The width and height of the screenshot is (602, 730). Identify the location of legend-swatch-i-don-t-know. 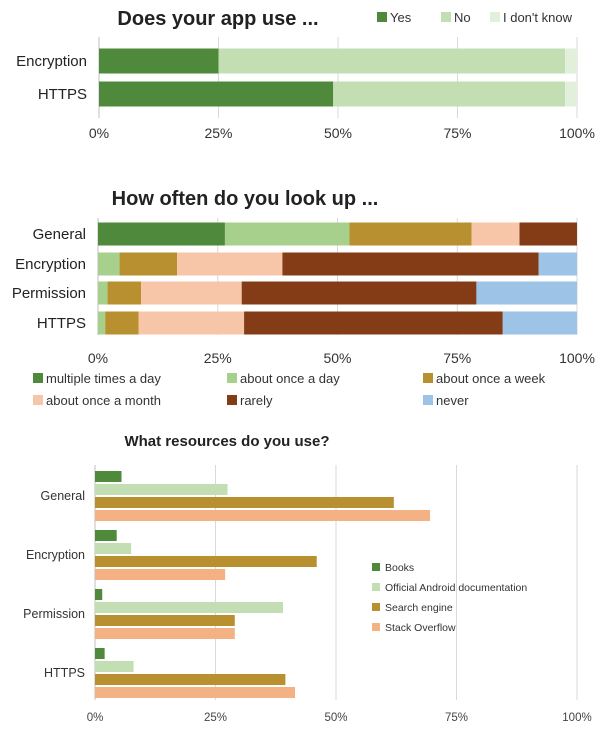
(495, 17).